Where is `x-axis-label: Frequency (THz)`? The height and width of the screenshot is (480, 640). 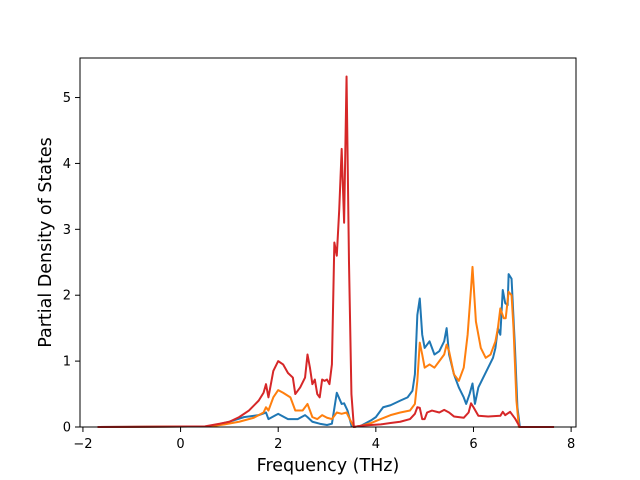 x-axis-label: Frequency (THz) is located at coordinates (328, 466).